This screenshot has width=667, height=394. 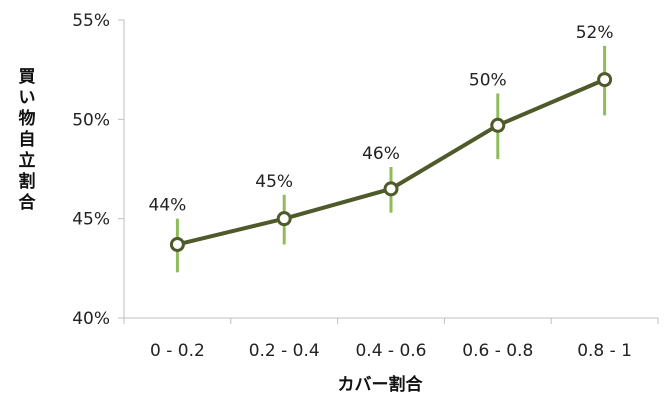 What do you see at coordinates (284, 351) in the screenshot?
I see `x-tick-label: 0.2 - 0.4` at bounding box center [284, 351].